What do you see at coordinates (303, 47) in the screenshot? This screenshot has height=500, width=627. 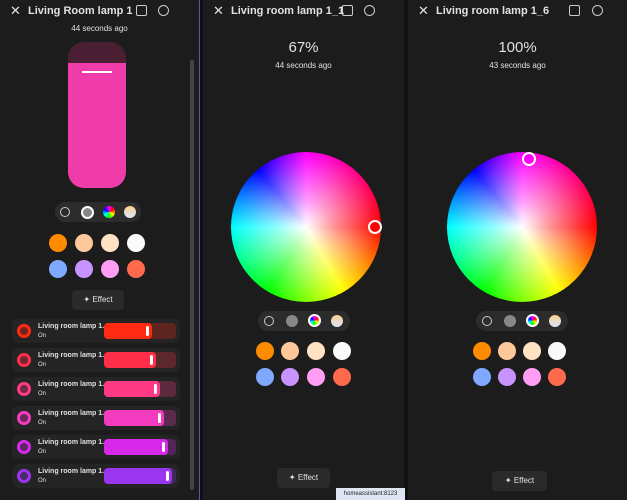 I see `brightness: 67%` at bounding box center [303, 47].